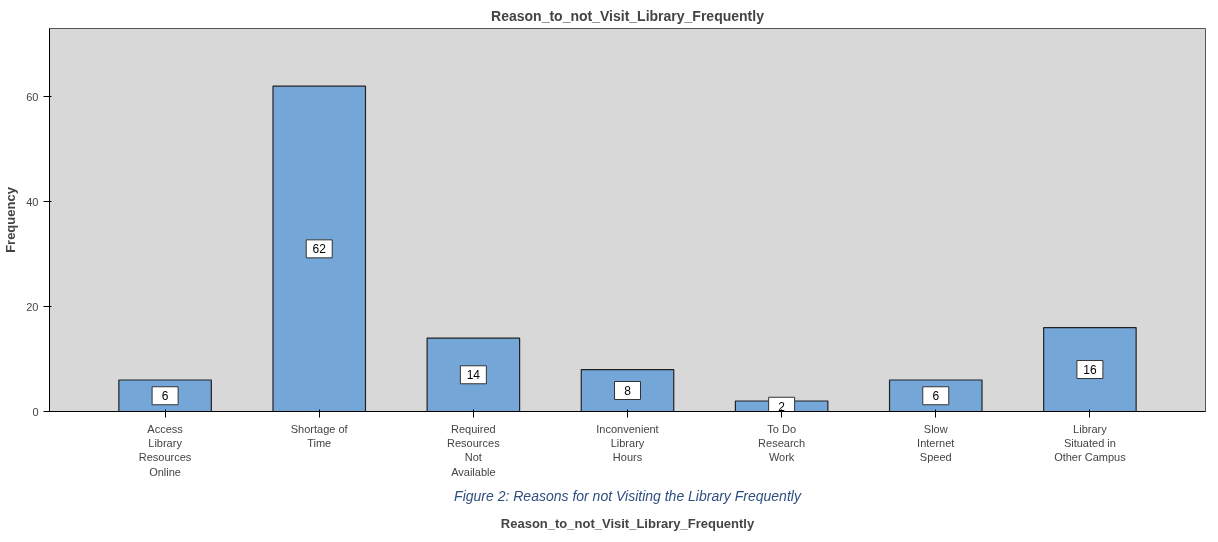 This screenshot has width=1218, height=542. What do you see at coordinates (782, 443) in the screenshot?
I see `x-tick-label: To Do Research Work` at bounding box center [782, 443].